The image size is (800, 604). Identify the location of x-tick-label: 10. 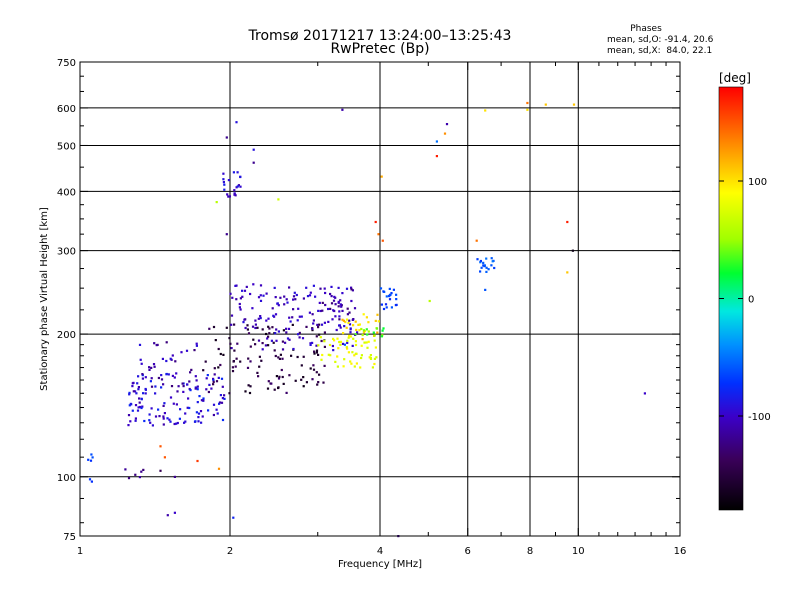
(578, 551).